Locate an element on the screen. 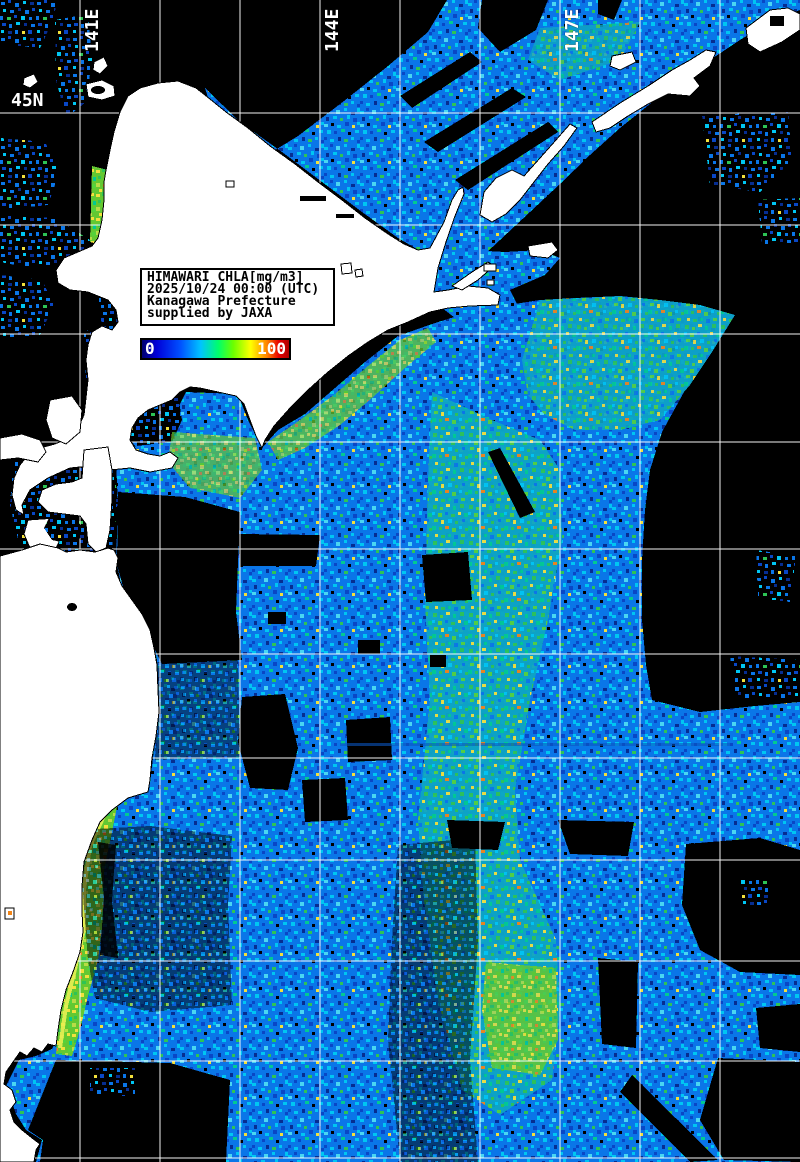 Image resolution: width=800 pixels, height=1162 pixels. product-datetime: 2025/10/24 00:00 (UTC) is located at coordinates (233, 289).